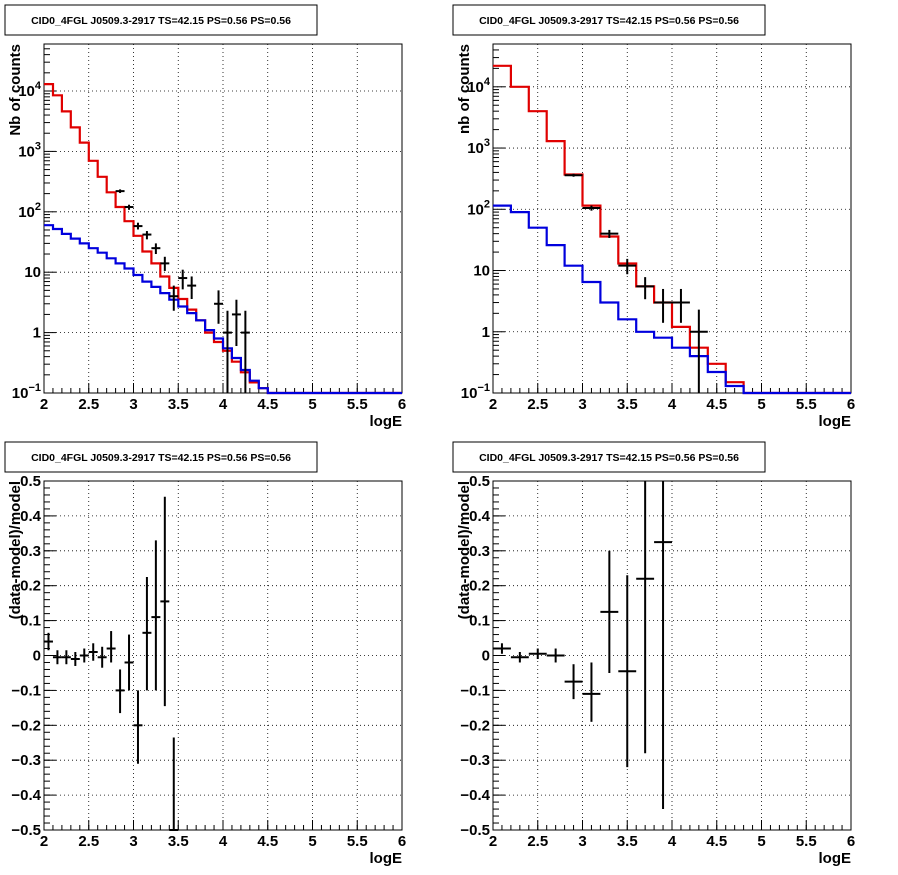  What do you see at coordinates (15, 90) in the screenshot?
I see `y-axis-label: Nb of counts` at bounding box center [15, 90].